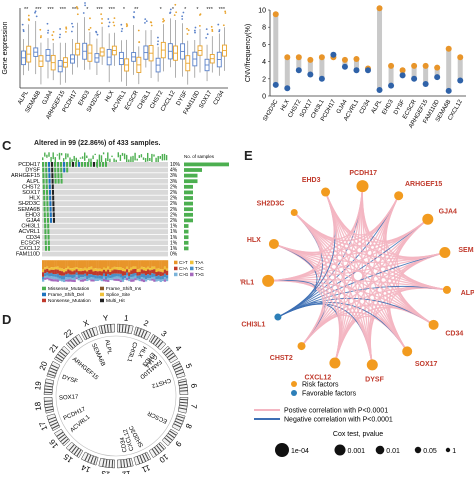  What do you see at coordinates (264, 28) in the screenshot?
I see `y-tick-label: 8` at bounding box center [264, 28].